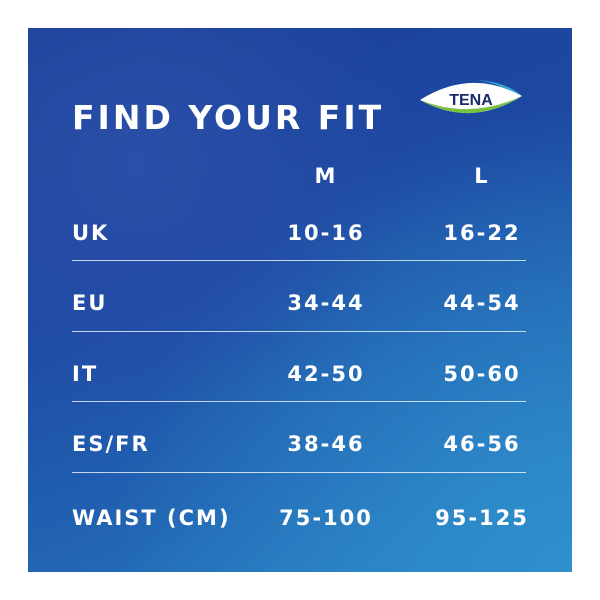 Image resolution: width=600 pixels, height=600 pixels. Describe the element at coordinates (111, 444) in the screenshot. I see `row-label: ES/FR` at that location.